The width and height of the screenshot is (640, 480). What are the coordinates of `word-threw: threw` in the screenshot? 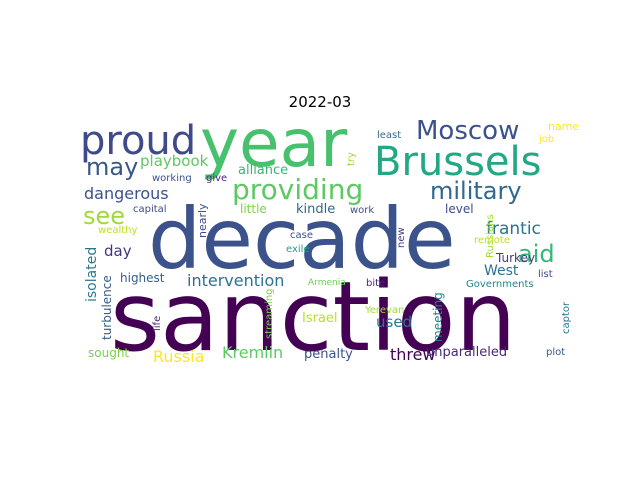 It's located at (413, 354).